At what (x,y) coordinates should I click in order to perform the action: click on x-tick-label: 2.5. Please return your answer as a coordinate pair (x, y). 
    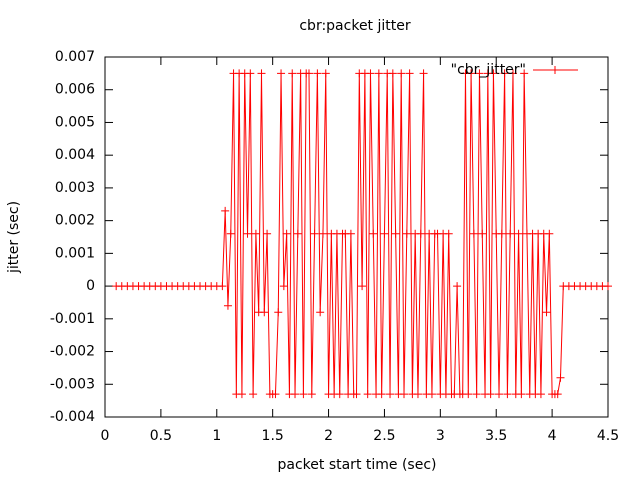
    Looking at the image, I should click on (384, 436).